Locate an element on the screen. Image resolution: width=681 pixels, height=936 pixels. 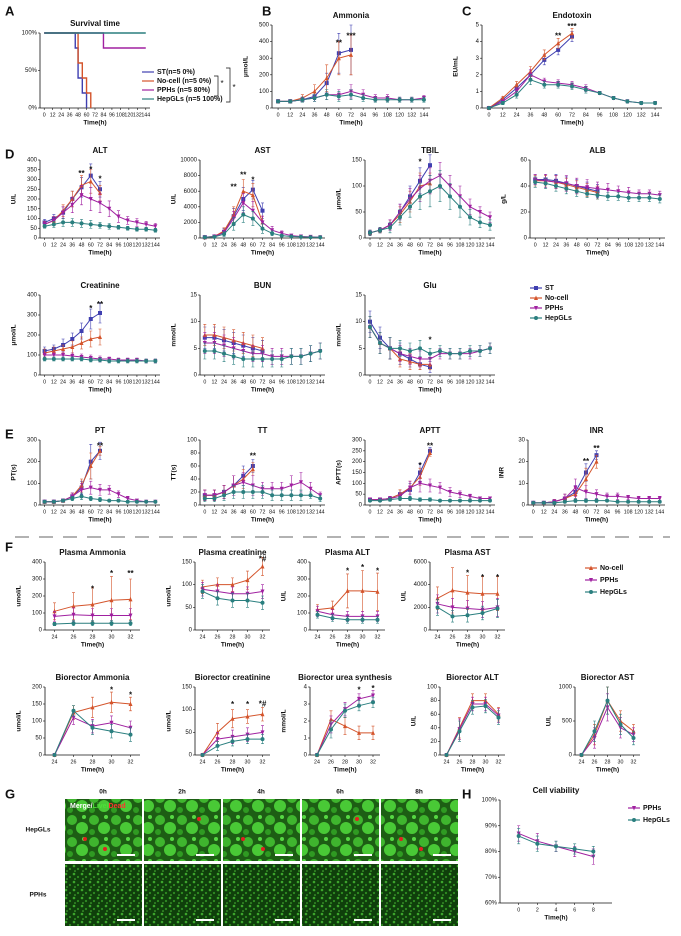
legend-label: PPHs is located at coordinates (554, 308).